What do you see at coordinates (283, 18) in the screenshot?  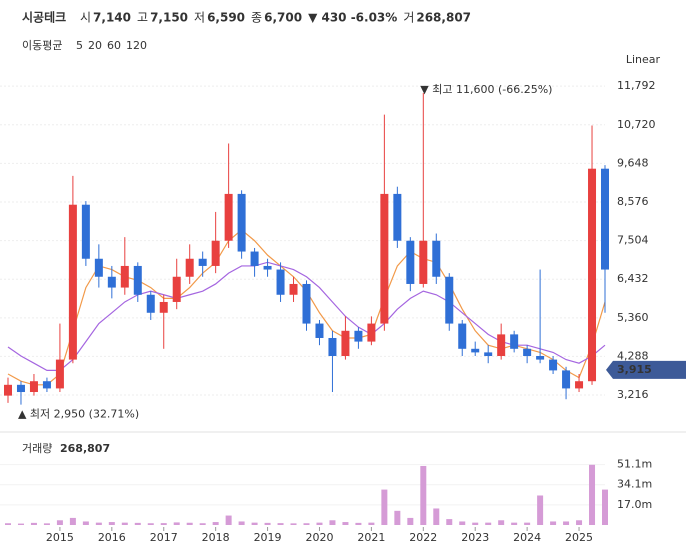 I see `header-value: 6,700` at bounding box center [283, 18].